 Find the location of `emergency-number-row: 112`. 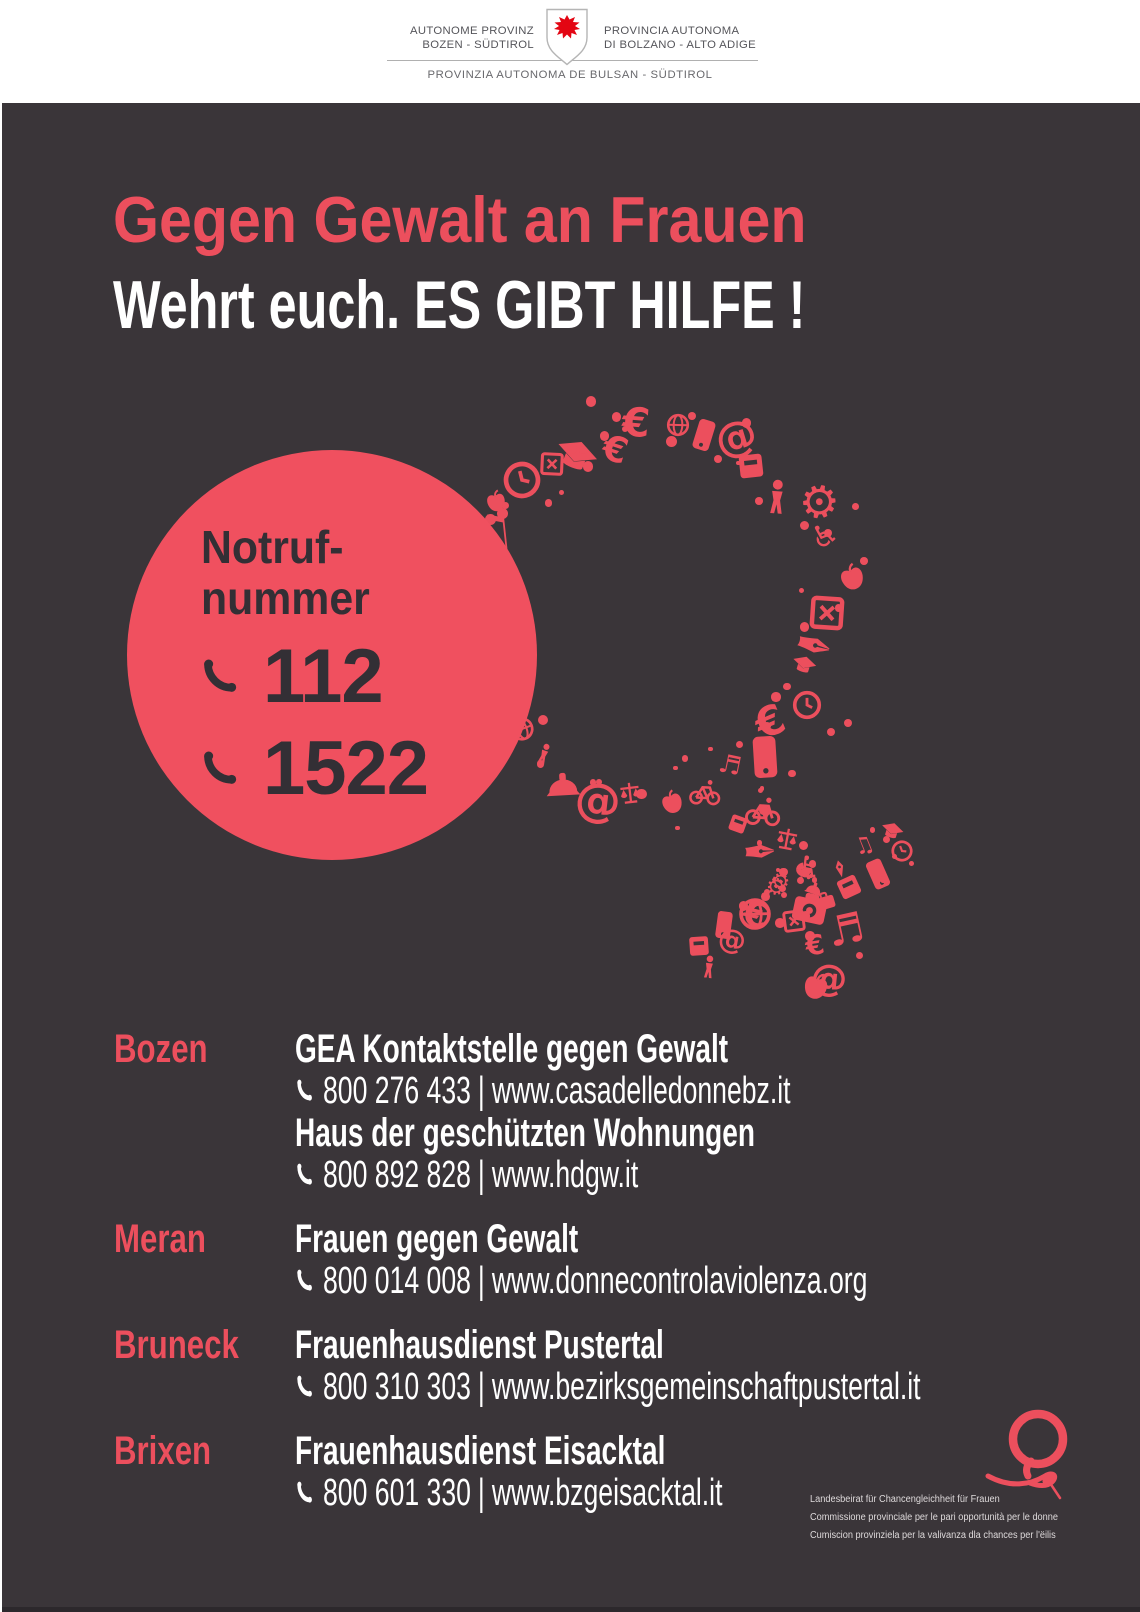

emergency-number-row: 112 is located at coordinates (368, 677).